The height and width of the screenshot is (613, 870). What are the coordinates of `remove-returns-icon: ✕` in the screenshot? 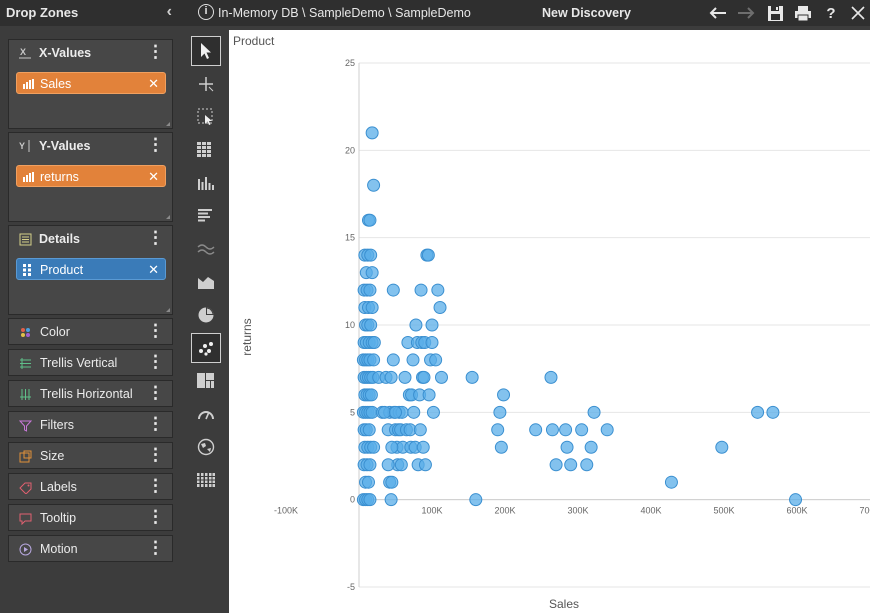 It's located at (153, 176).